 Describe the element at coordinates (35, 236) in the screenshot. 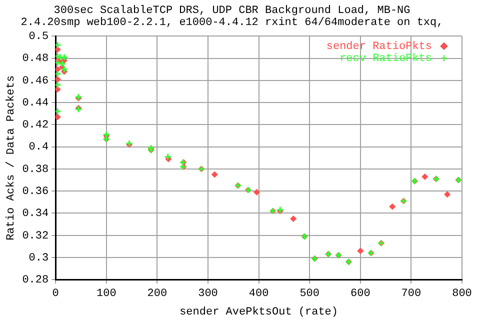

I see `y-tick-label: 0.32` at that location.